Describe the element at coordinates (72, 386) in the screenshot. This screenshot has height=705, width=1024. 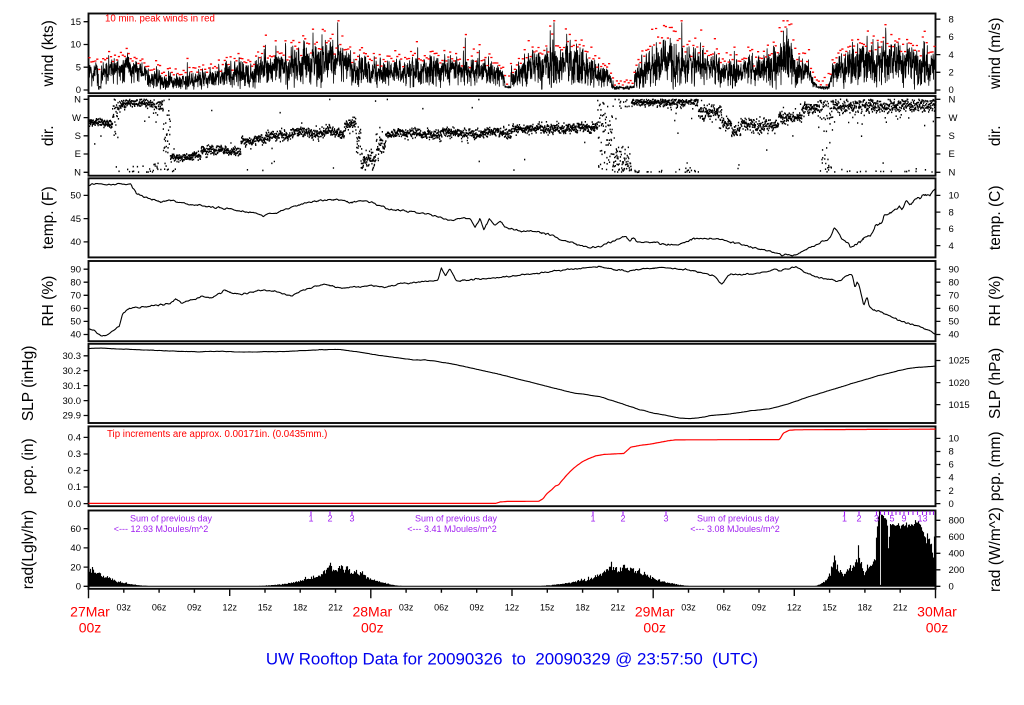
I see `svg-text: 30.1` at that location.